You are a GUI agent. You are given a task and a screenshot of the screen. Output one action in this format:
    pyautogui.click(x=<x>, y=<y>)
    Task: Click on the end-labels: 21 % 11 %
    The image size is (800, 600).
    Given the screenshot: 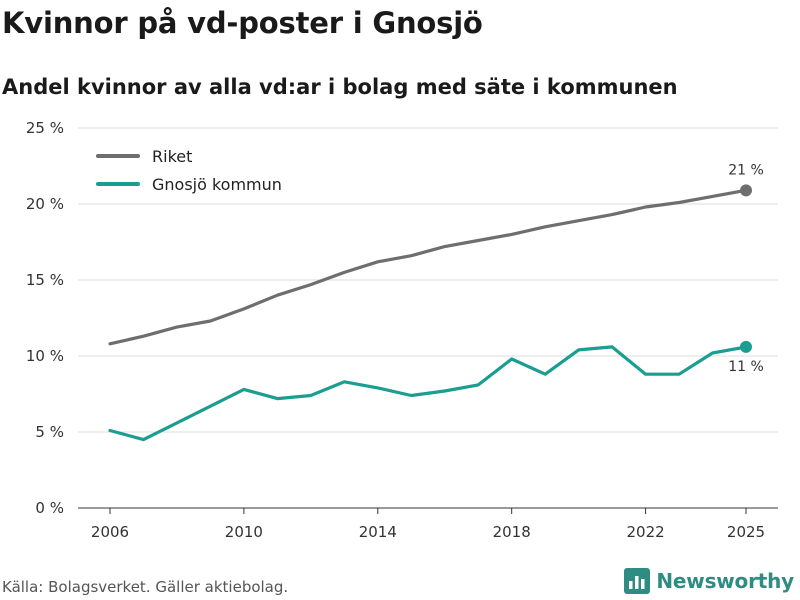 What is the action you would take?
    pyautogui.click(x=746, y=268)
    